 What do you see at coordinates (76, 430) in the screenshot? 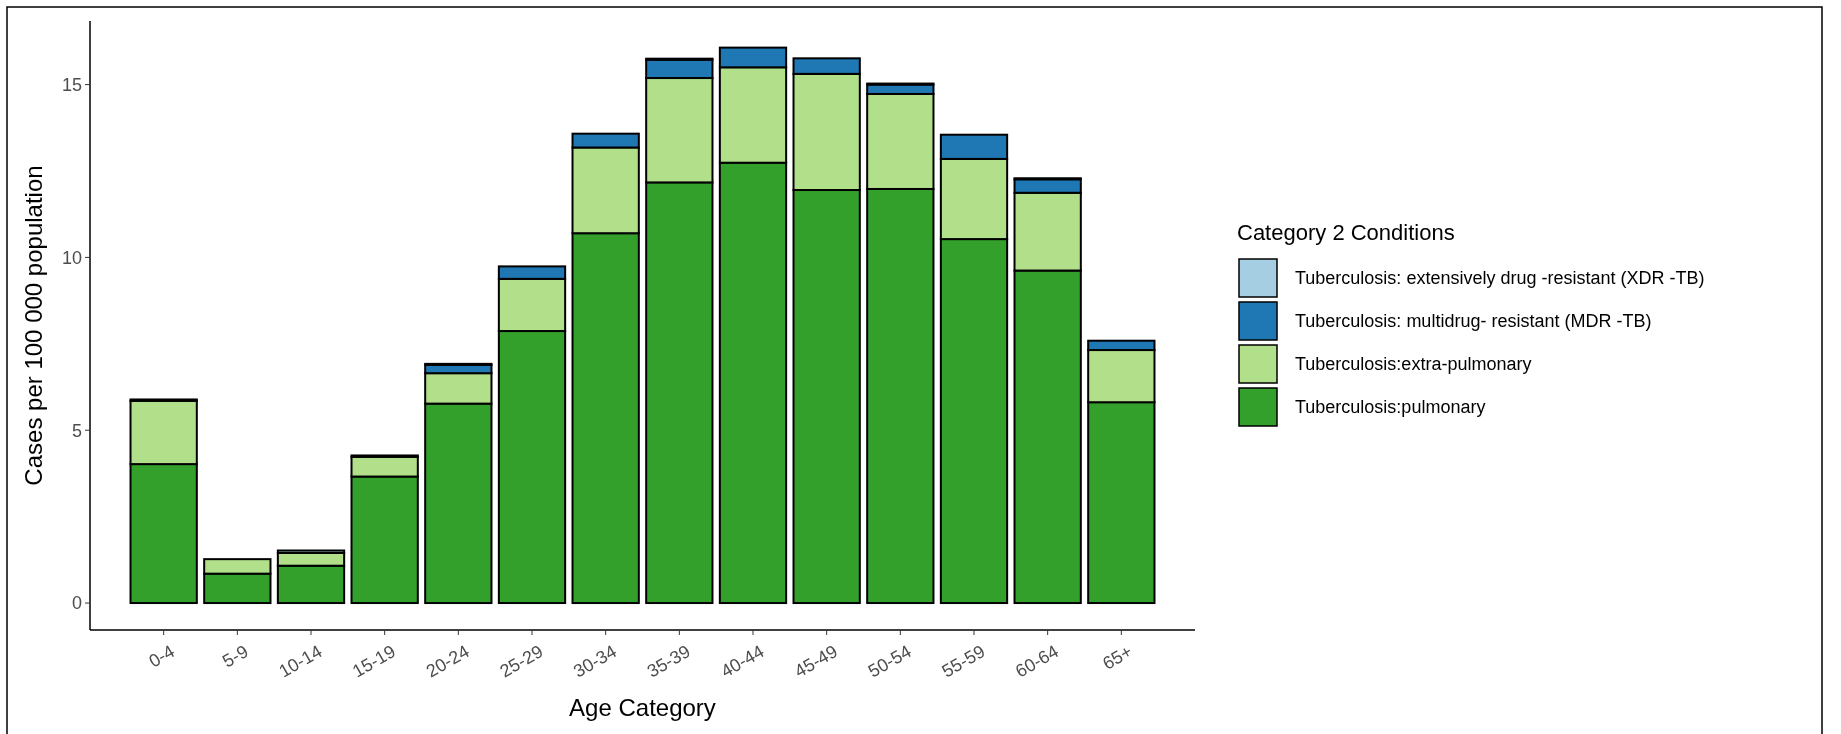
I see `y-tick-label: 5` at bounding box center [76, 430].